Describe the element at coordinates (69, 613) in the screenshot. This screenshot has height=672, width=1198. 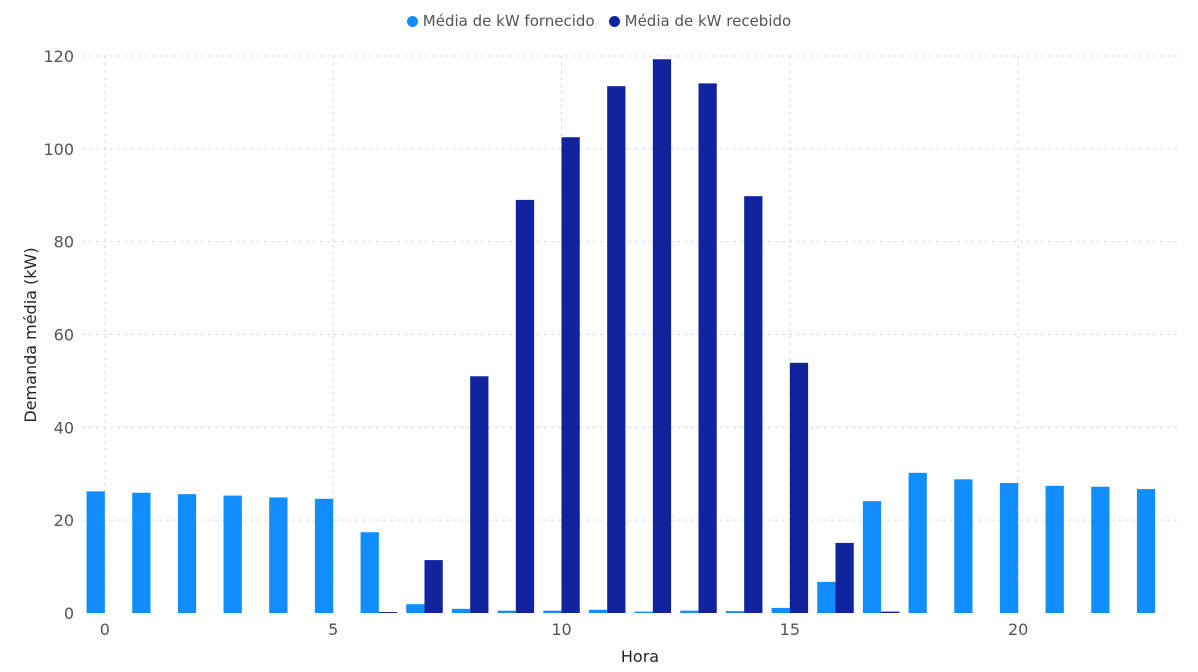
I see `y-tick-label: 0` at that location.